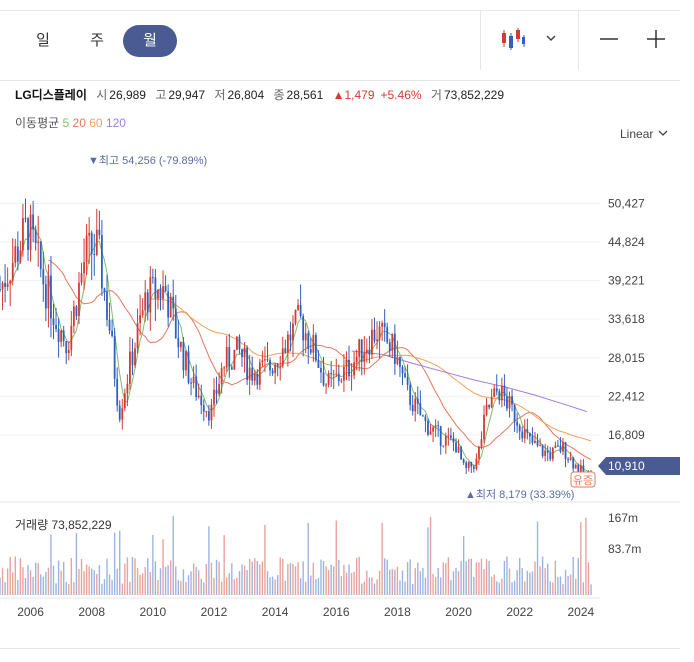 The image size is (694, 662). Describe the element at coordinates (519, 612) in the screenshot. I see `x-tick-label: 2022` at that location.